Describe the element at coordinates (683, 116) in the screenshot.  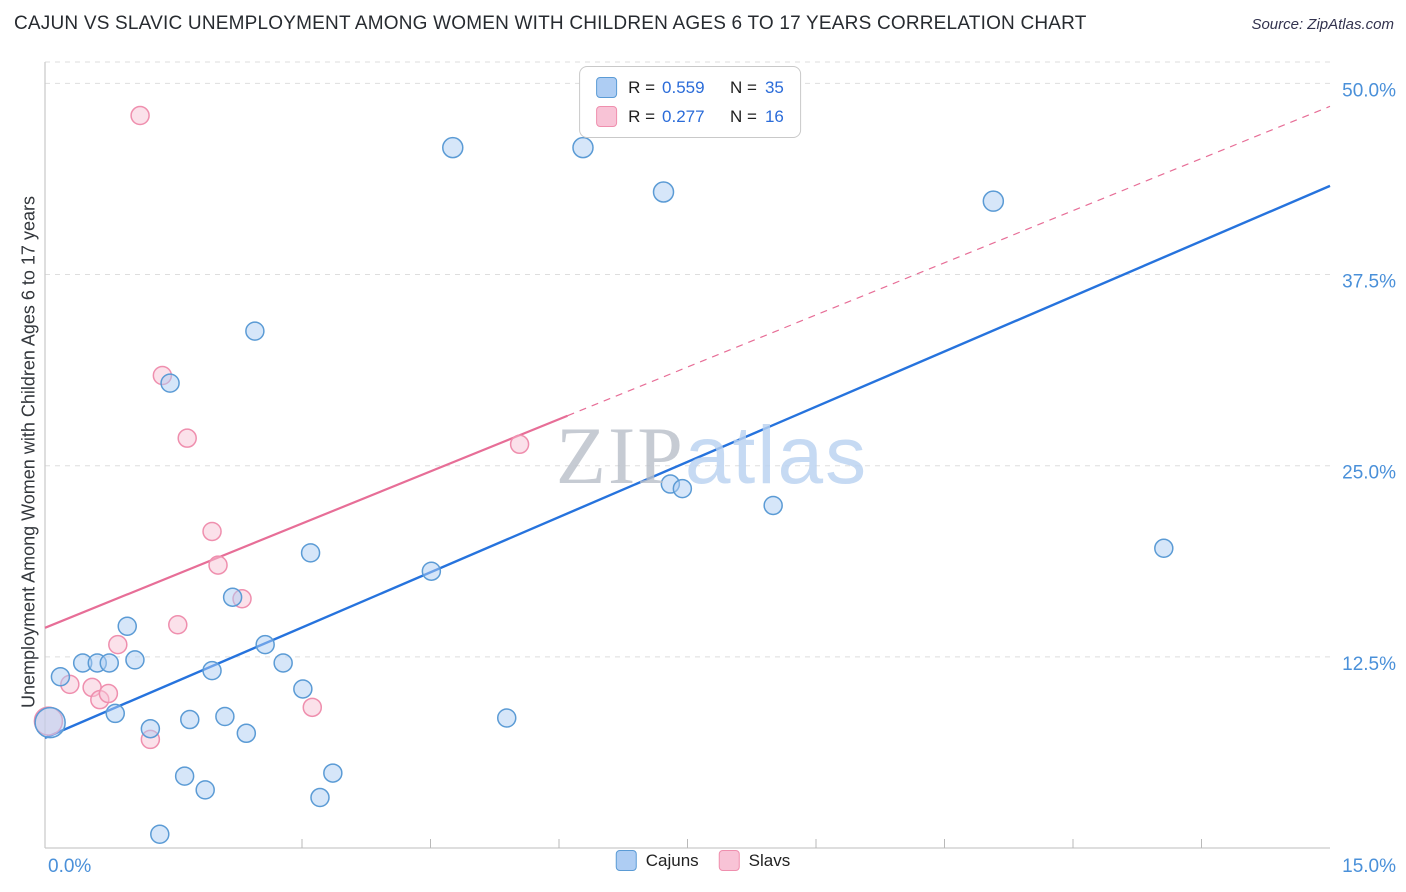
I see `r-value-slavs: 0.277` at that location.